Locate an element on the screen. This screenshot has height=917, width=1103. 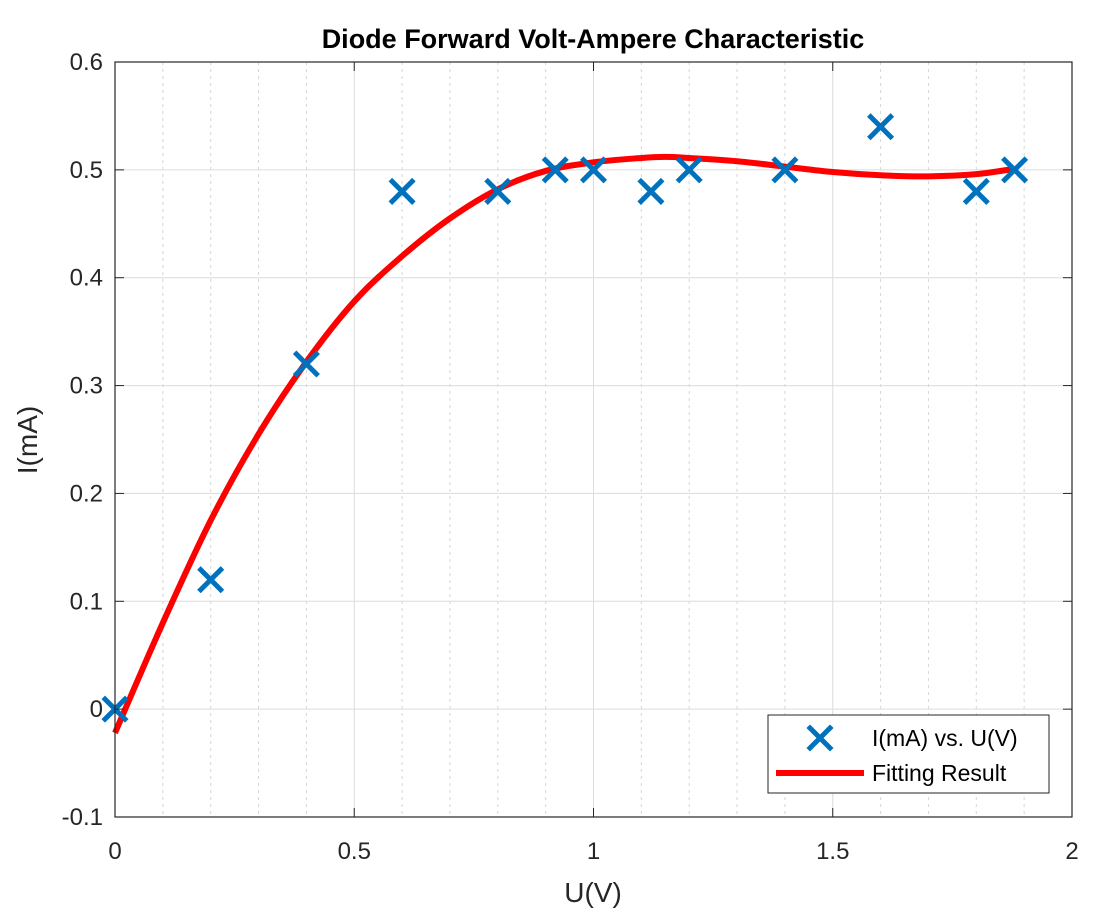
legend: I(mA) vs. U(V) Fitting Result is located at coordinates (908, 754).